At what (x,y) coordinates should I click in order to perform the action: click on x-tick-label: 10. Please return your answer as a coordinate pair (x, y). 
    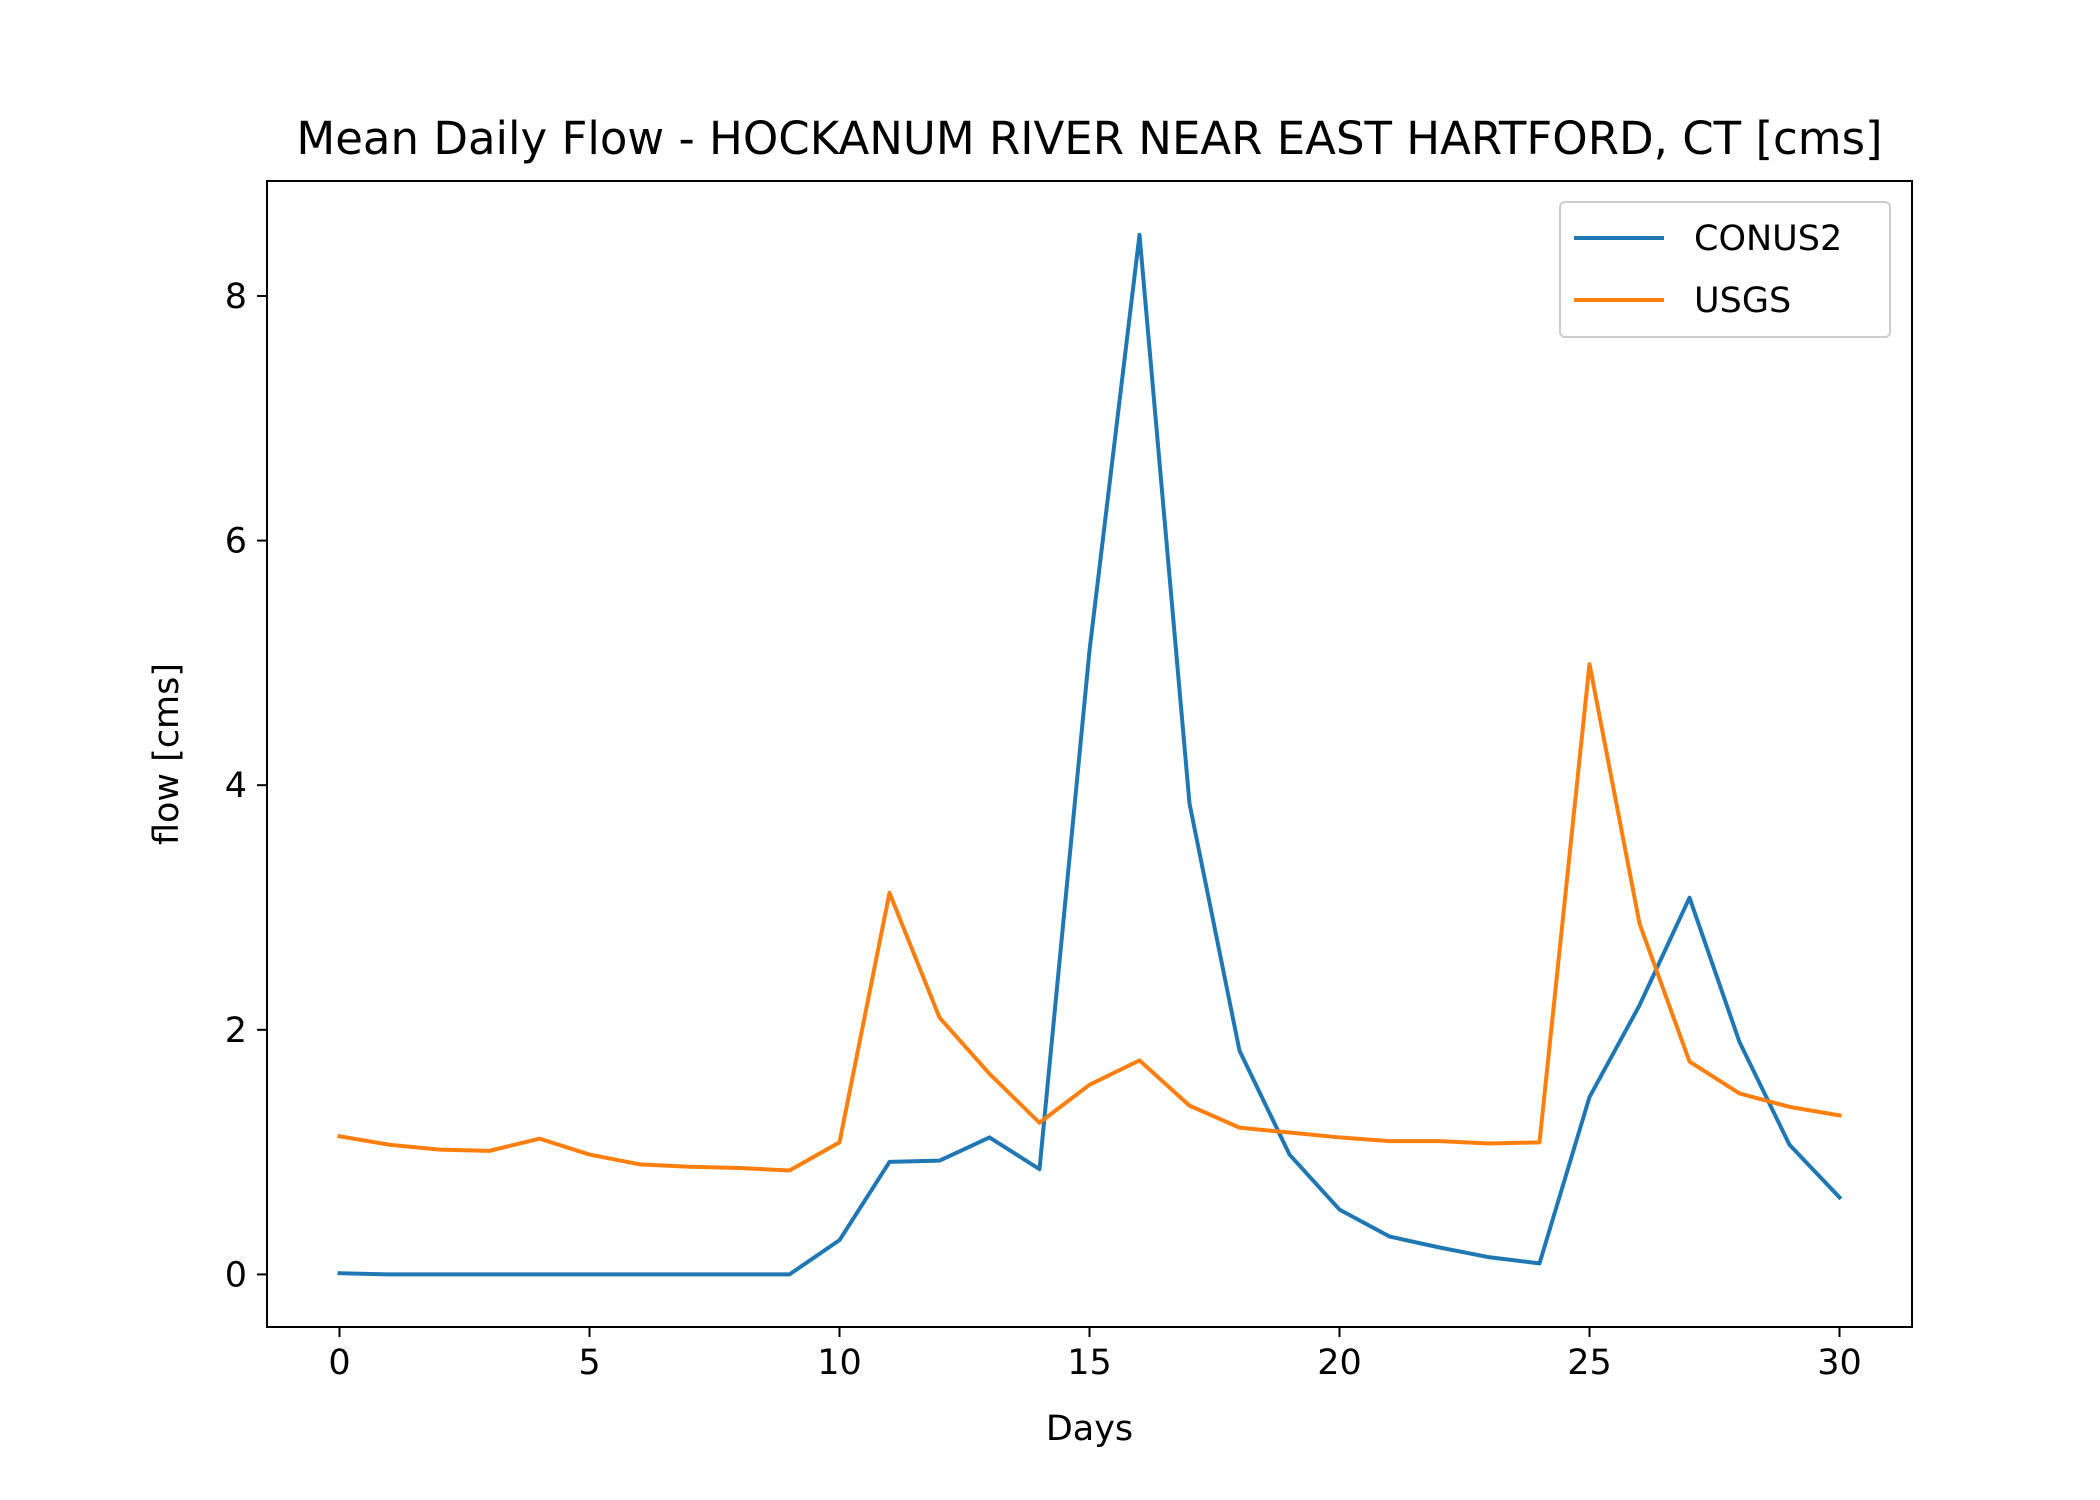
    Looking at the image, I should click on (839, 1363).